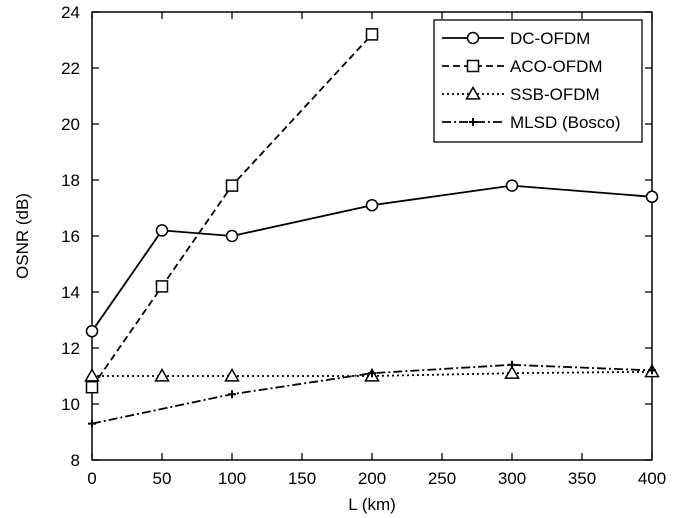  What do you see at coordinates (302, 478) in the screenshot?
I see `x-tick-label: 150` at bounding box center [302, 478].